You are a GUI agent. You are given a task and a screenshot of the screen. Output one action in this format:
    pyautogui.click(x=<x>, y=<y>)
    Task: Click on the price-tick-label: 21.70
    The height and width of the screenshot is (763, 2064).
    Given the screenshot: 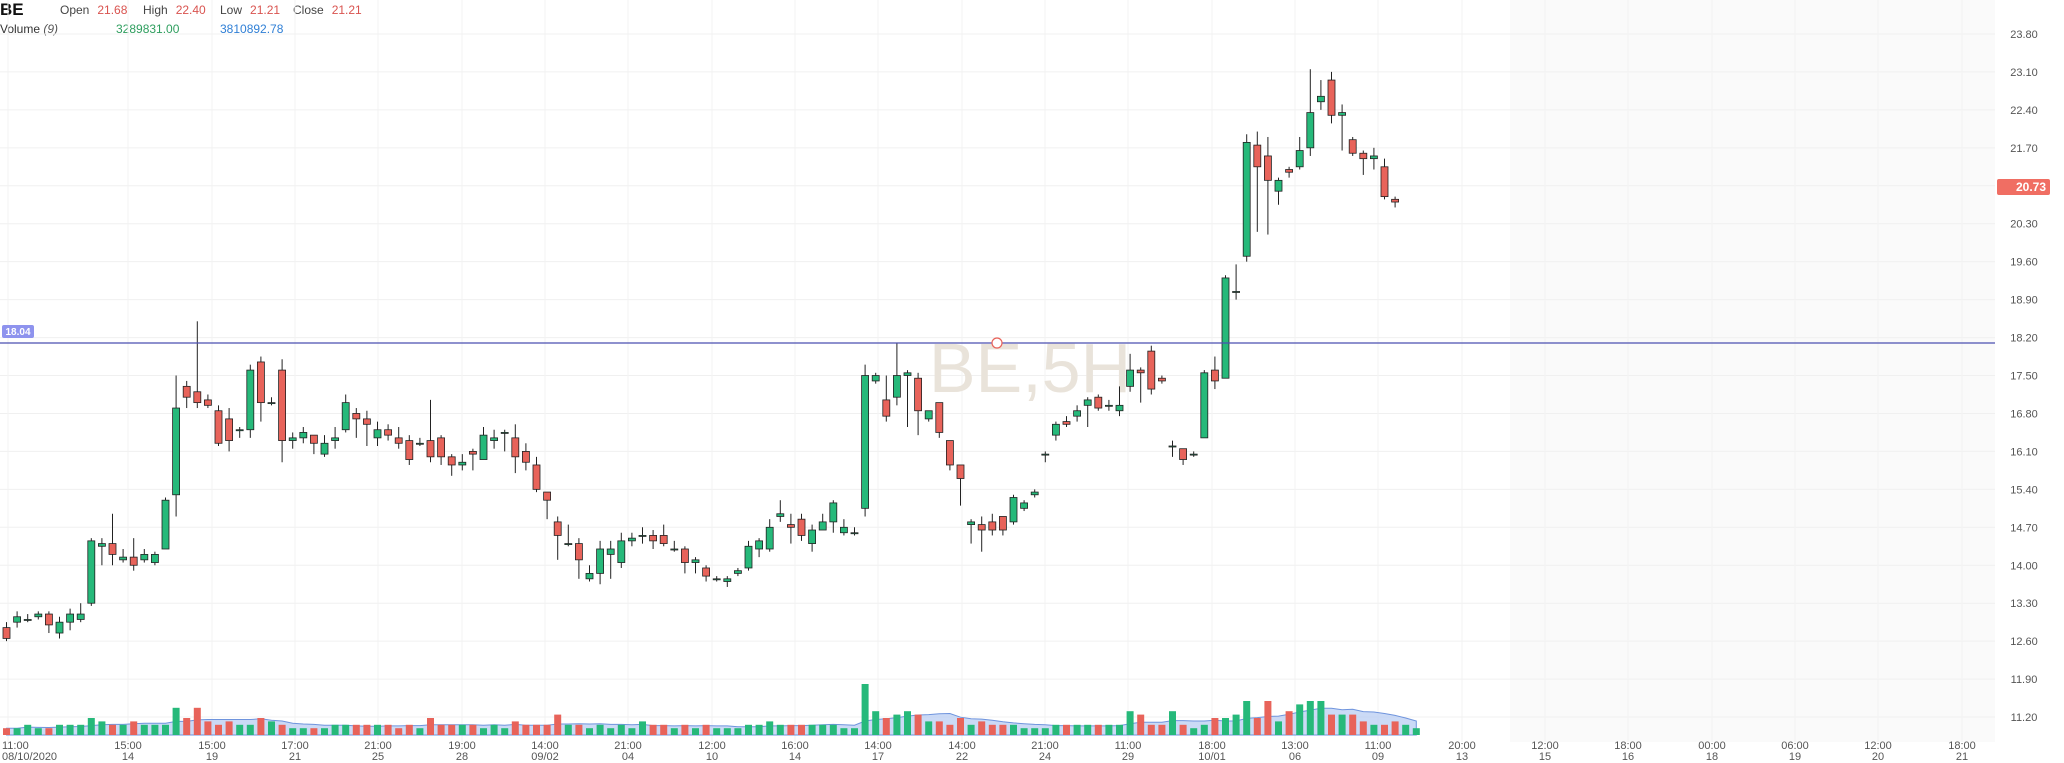 What is the action you would take?
    pyautogui.click(x=2024, y=149)
    